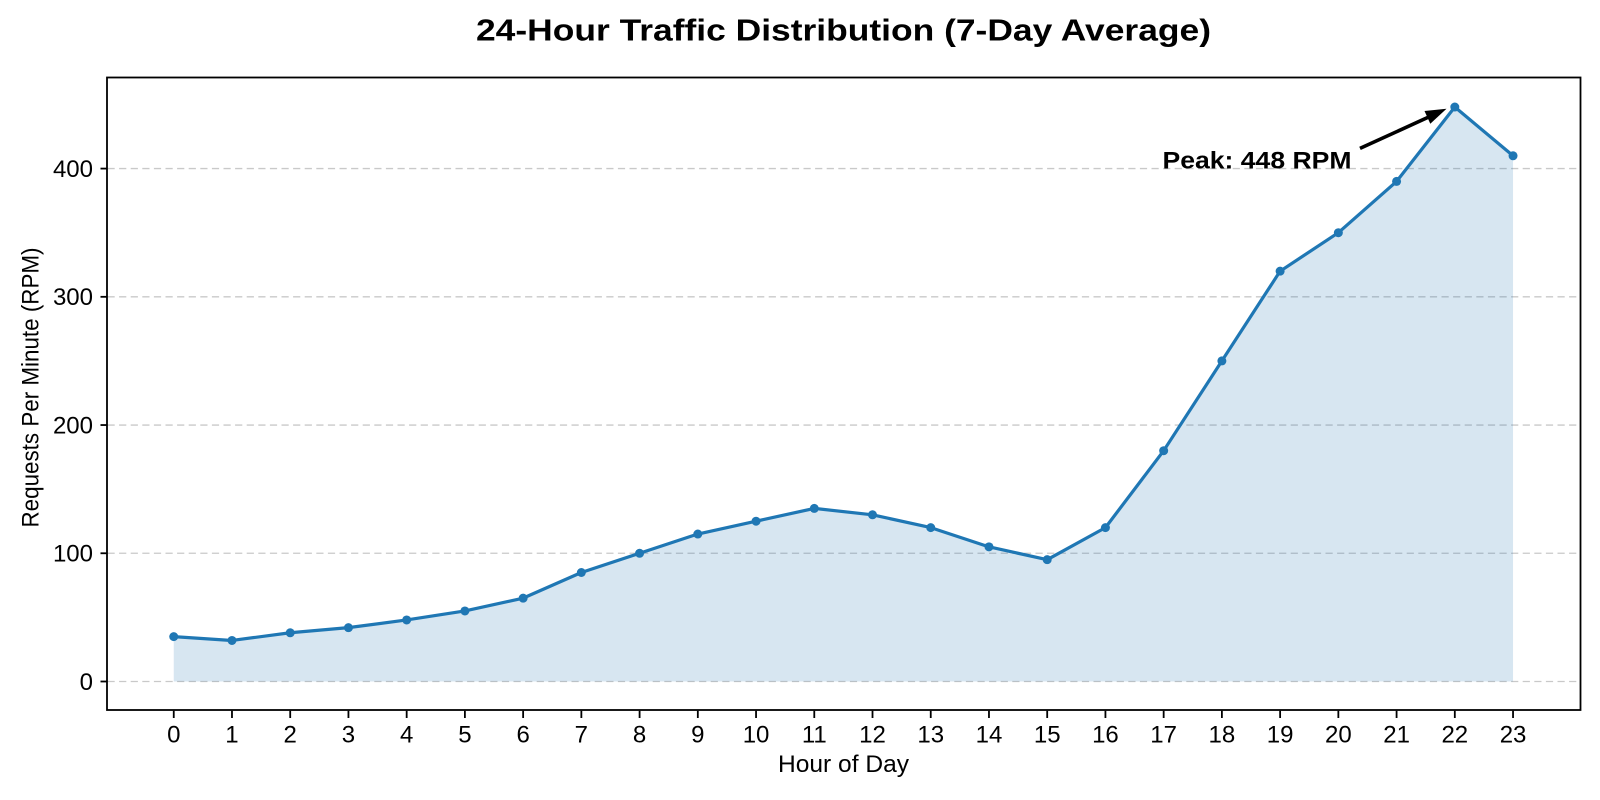 Image resolution: width=1600 pixels, height=800 pixels. Describe the element at coordinates (814, 734) in the screenshot. I see `svg-text: 11` at that location.